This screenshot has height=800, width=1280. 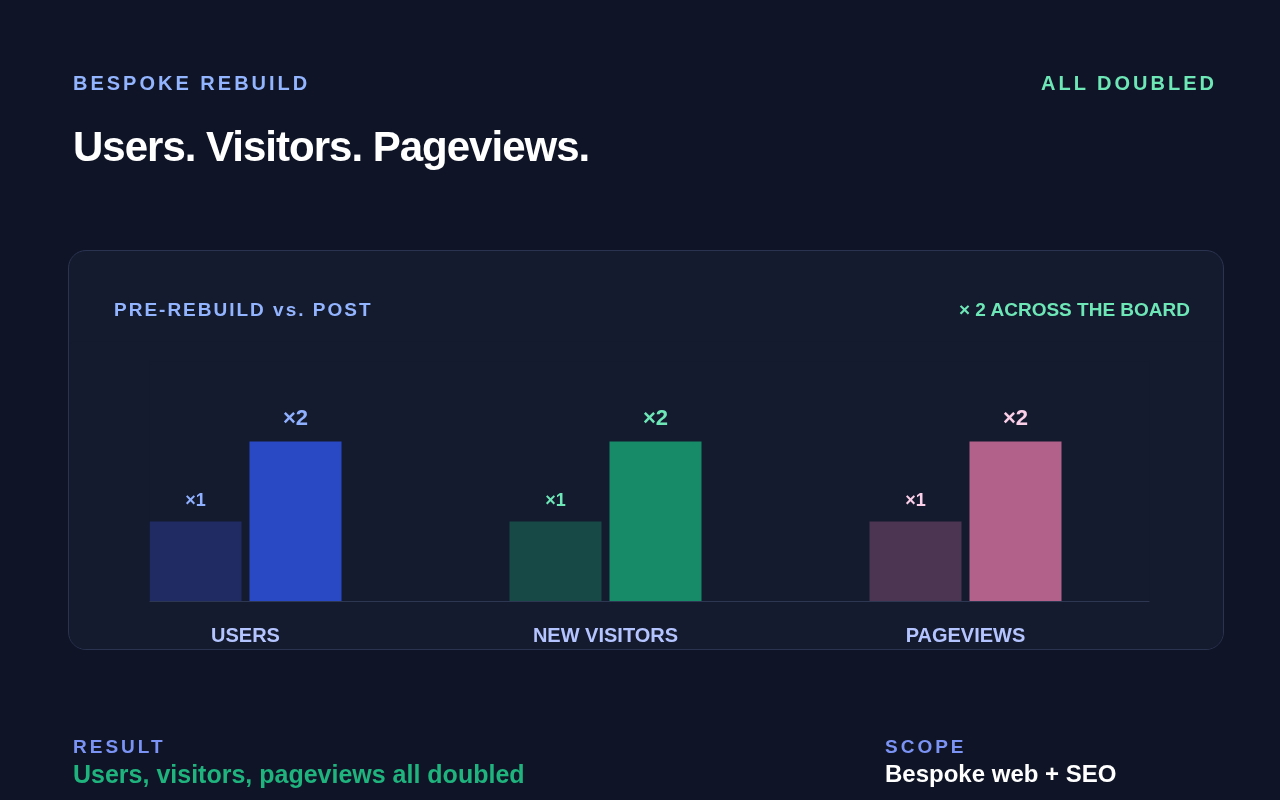 What do you see at coordinates (243, 309) in the screenshot?
I see `text: PRE-REBUILD vs. POST` at bounding box center [243, 309].